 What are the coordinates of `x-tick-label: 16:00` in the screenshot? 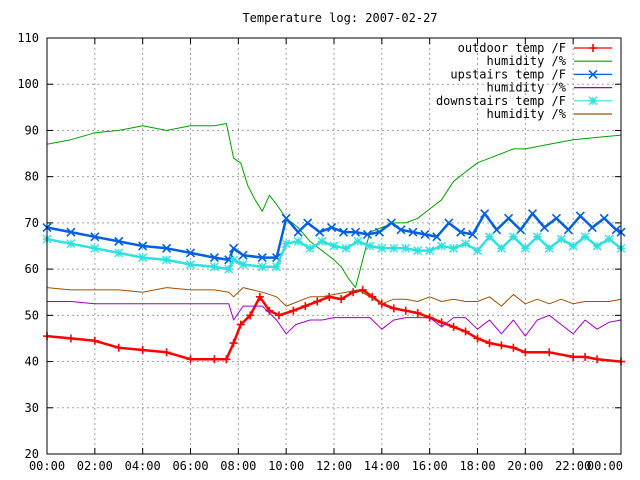 It's located at (430, 466).